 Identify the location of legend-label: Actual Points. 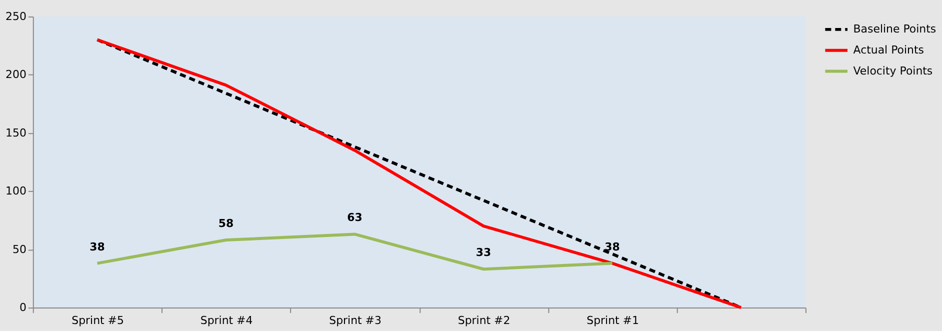
(888, 49).